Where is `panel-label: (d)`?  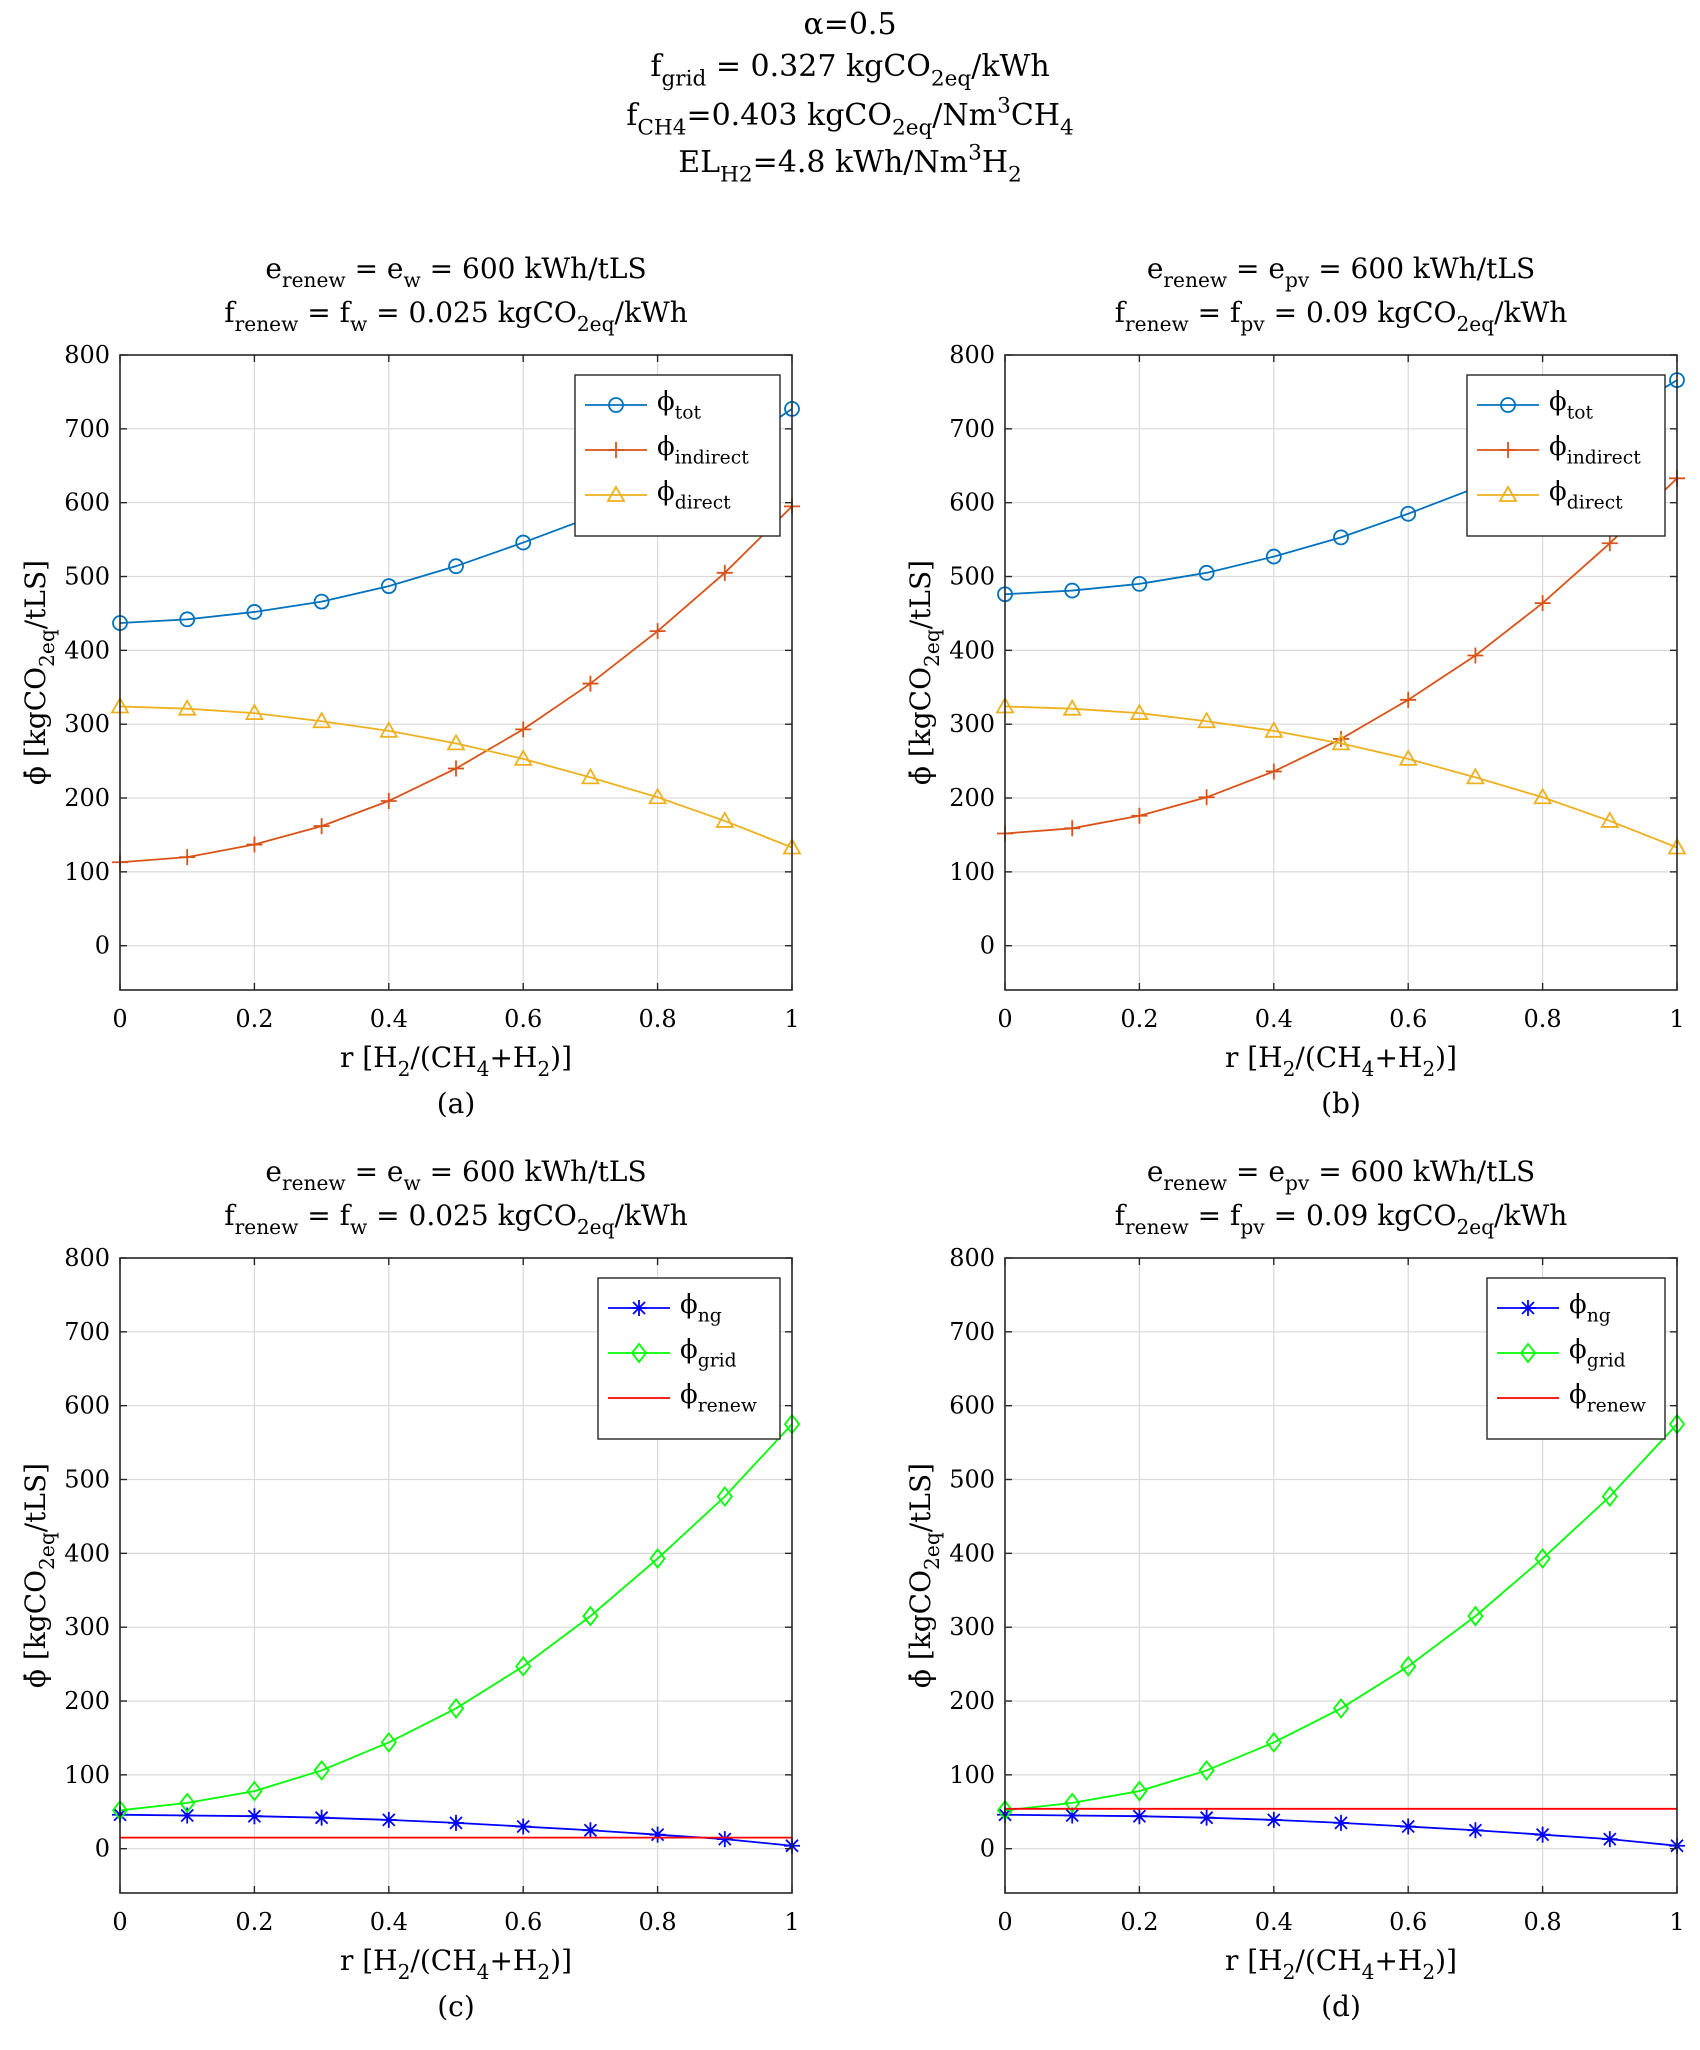 panel-label: (d) is located at coordinates (1341, 2006).